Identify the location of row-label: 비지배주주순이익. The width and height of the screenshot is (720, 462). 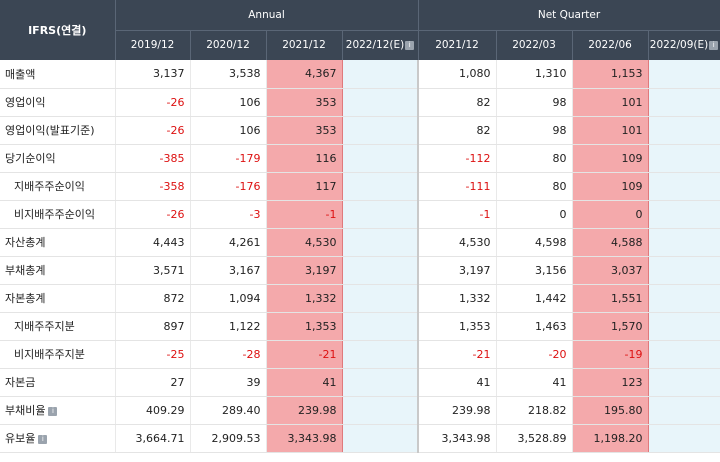
(58, 214).